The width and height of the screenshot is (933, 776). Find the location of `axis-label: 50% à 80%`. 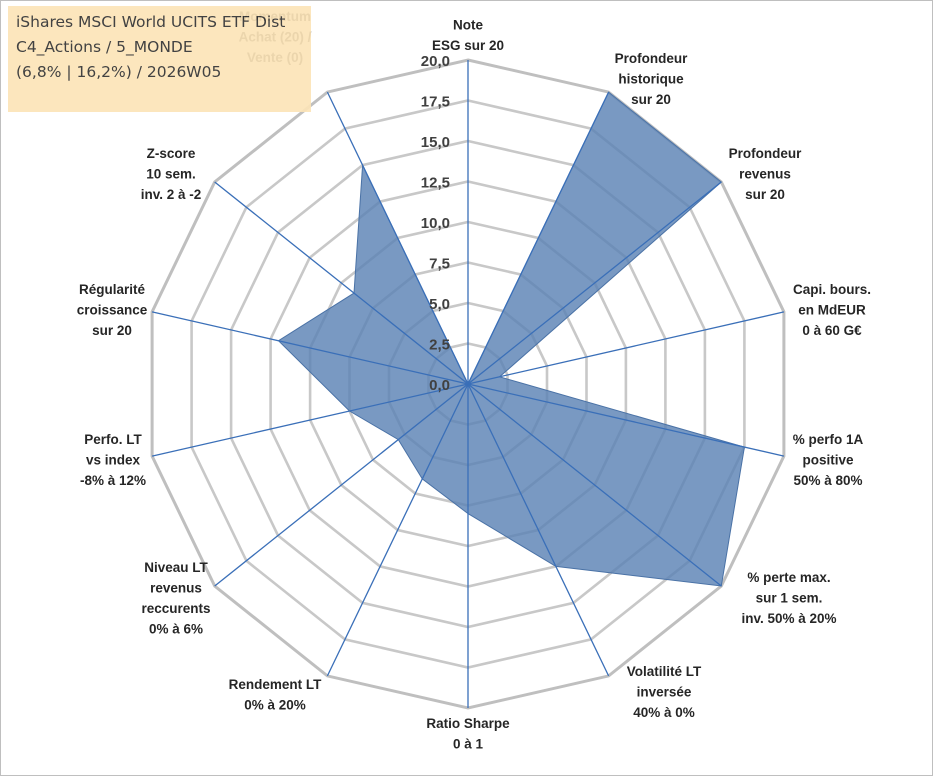

axis-label: 50% à 80% is located at coordinates (827, 480).